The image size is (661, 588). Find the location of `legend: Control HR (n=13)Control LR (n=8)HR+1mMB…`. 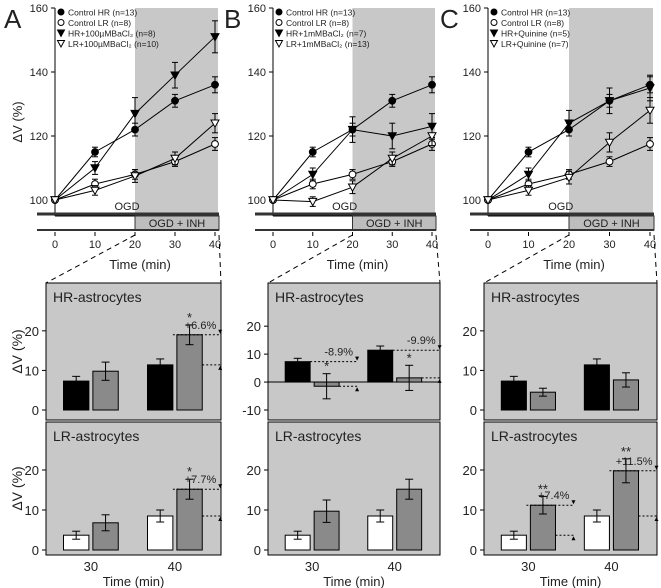

legend: Control HR (n=13)Control LR (n=8)HR+1mMB… is located at coordinates (322, 28).